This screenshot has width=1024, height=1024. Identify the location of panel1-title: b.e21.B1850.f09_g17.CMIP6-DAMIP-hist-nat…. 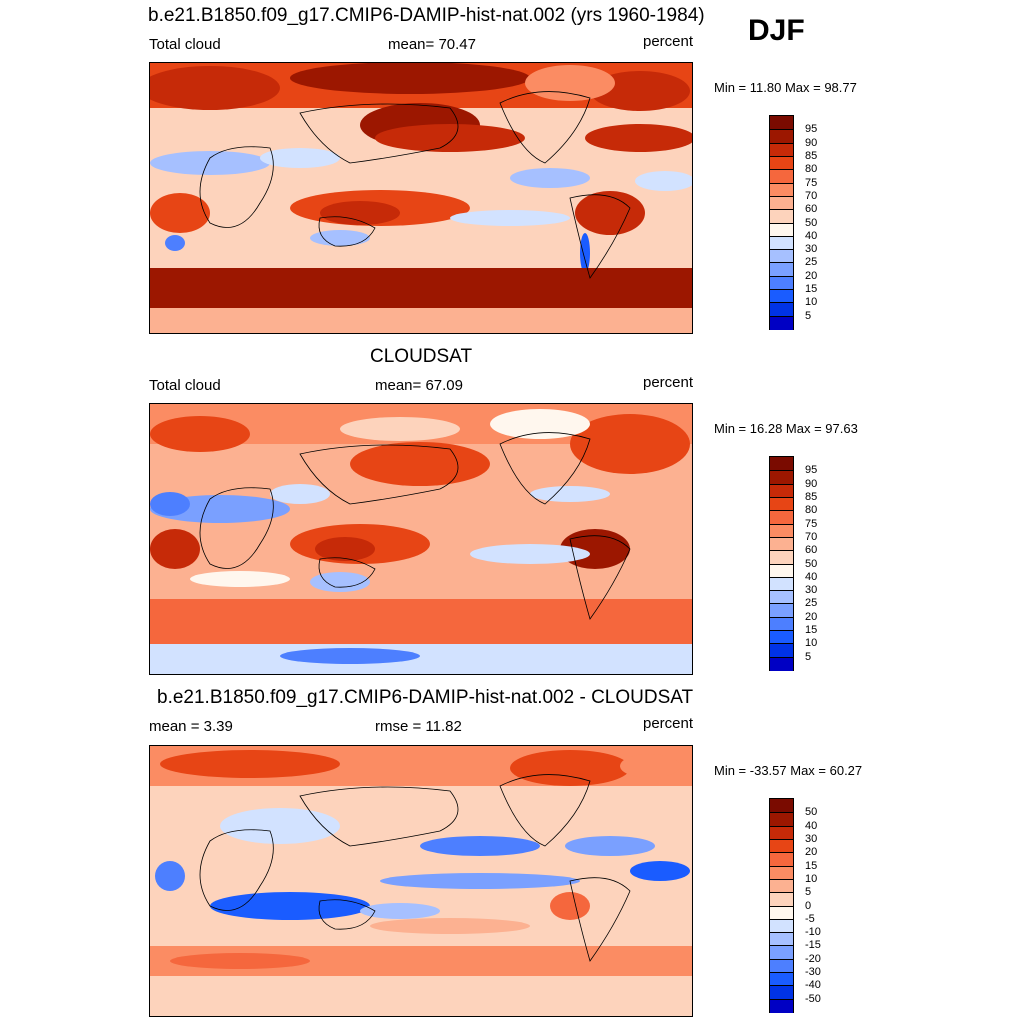
(426, 15).